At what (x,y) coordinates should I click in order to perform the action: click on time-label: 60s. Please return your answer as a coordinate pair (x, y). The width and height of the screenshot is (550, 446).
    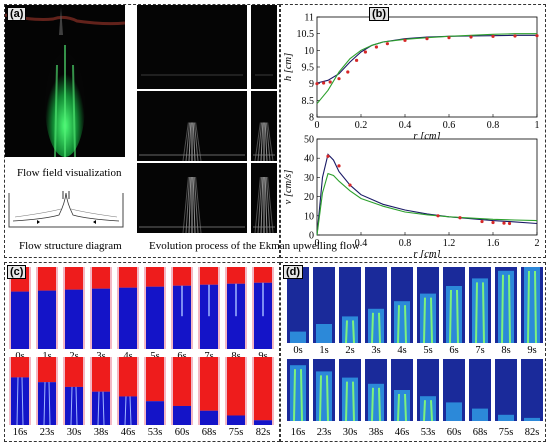
    Looking at the image, I should click on (454, 432).